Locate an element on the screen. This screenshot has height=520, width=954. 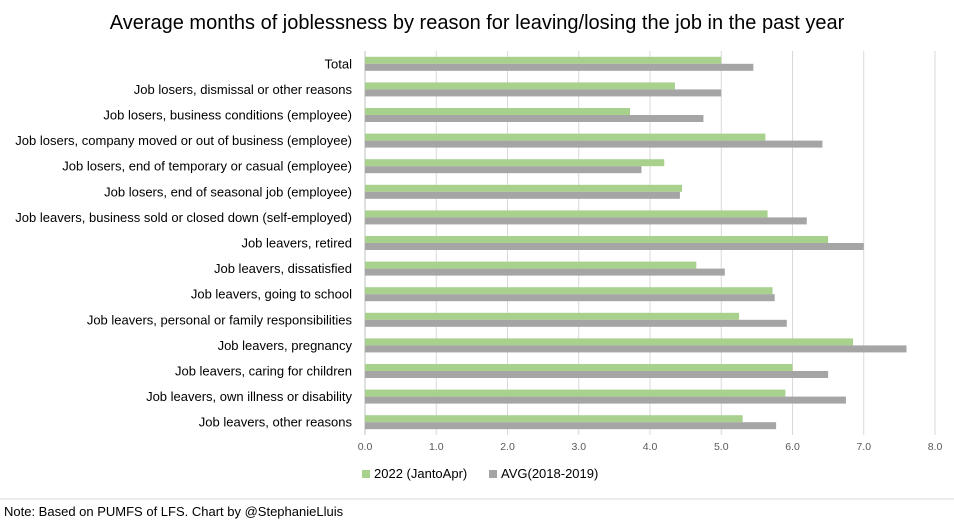
x-tick-label: 0.0 is located at coordinates (365, 447).